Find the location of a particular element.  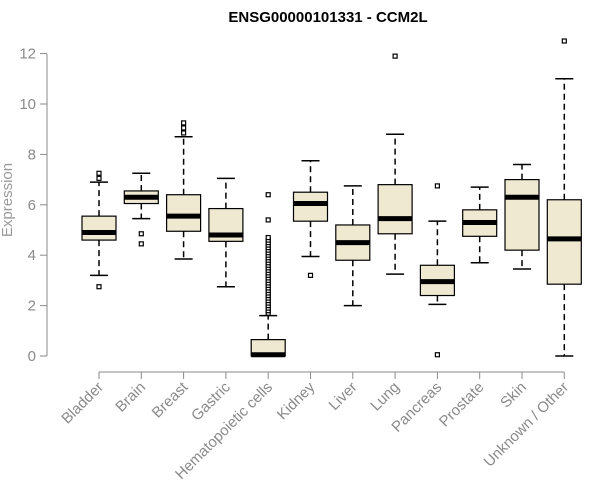

x-tick-label: Bladder is located at coordinates (82, 403).